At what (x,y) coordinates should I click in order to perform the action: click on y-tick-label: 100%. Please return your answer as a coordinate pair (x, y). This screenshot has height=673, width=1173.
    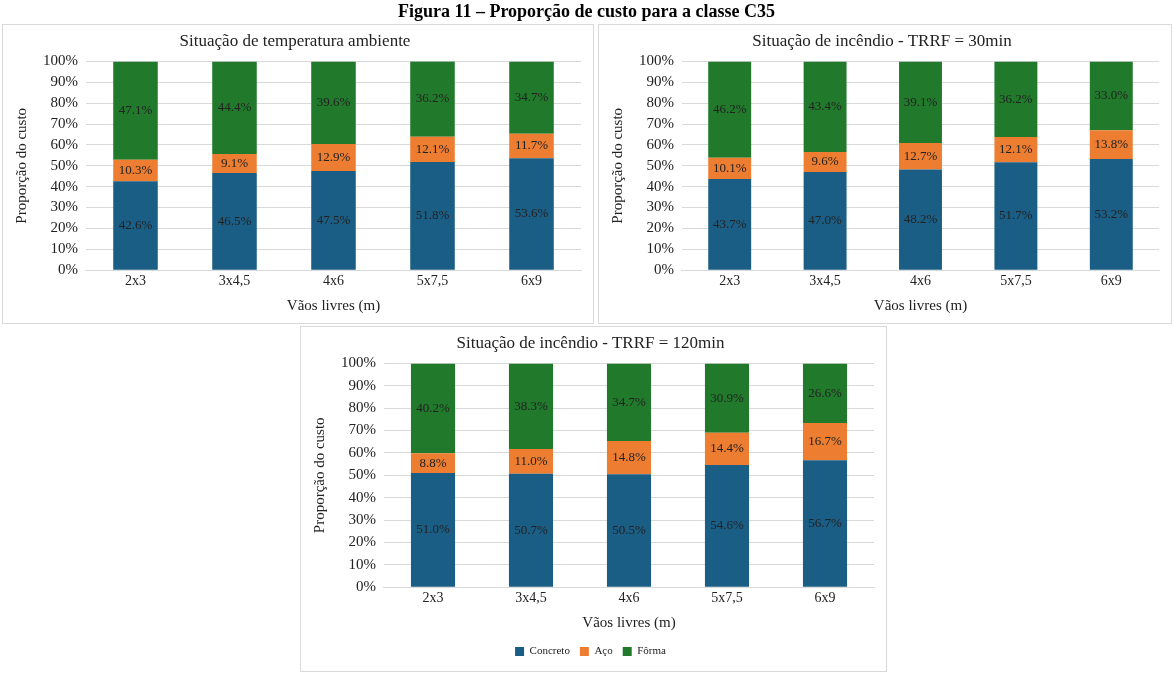
    Looking at the image, I should click on (656, 60).